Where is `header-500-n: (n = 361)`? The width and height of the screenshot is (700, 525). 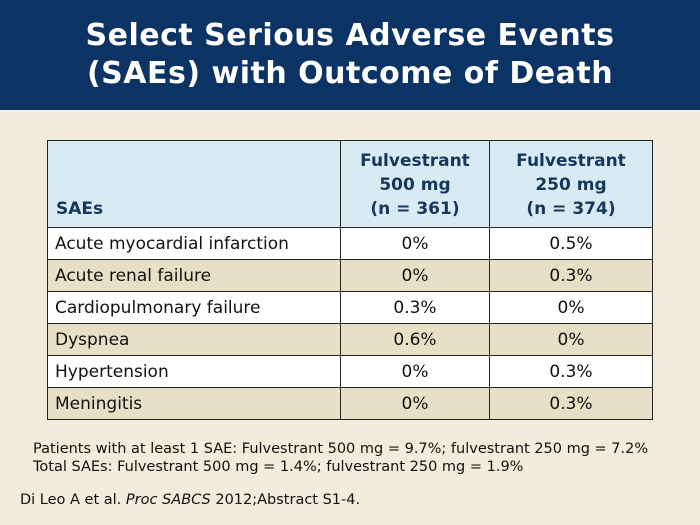
header-500-n: (n = 361) is located at coordinates (415, 209).